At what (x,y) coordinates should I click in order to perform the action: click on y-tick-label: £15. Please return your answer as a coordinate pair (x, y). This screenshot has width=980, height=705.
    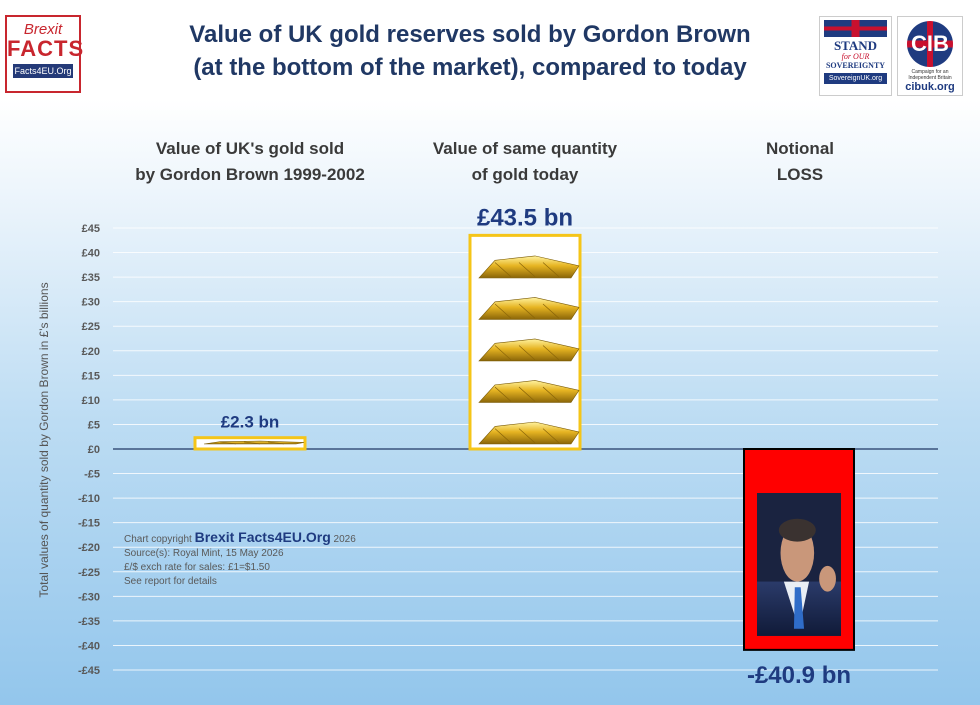
    Looking at the image, I should click on (91, 376).